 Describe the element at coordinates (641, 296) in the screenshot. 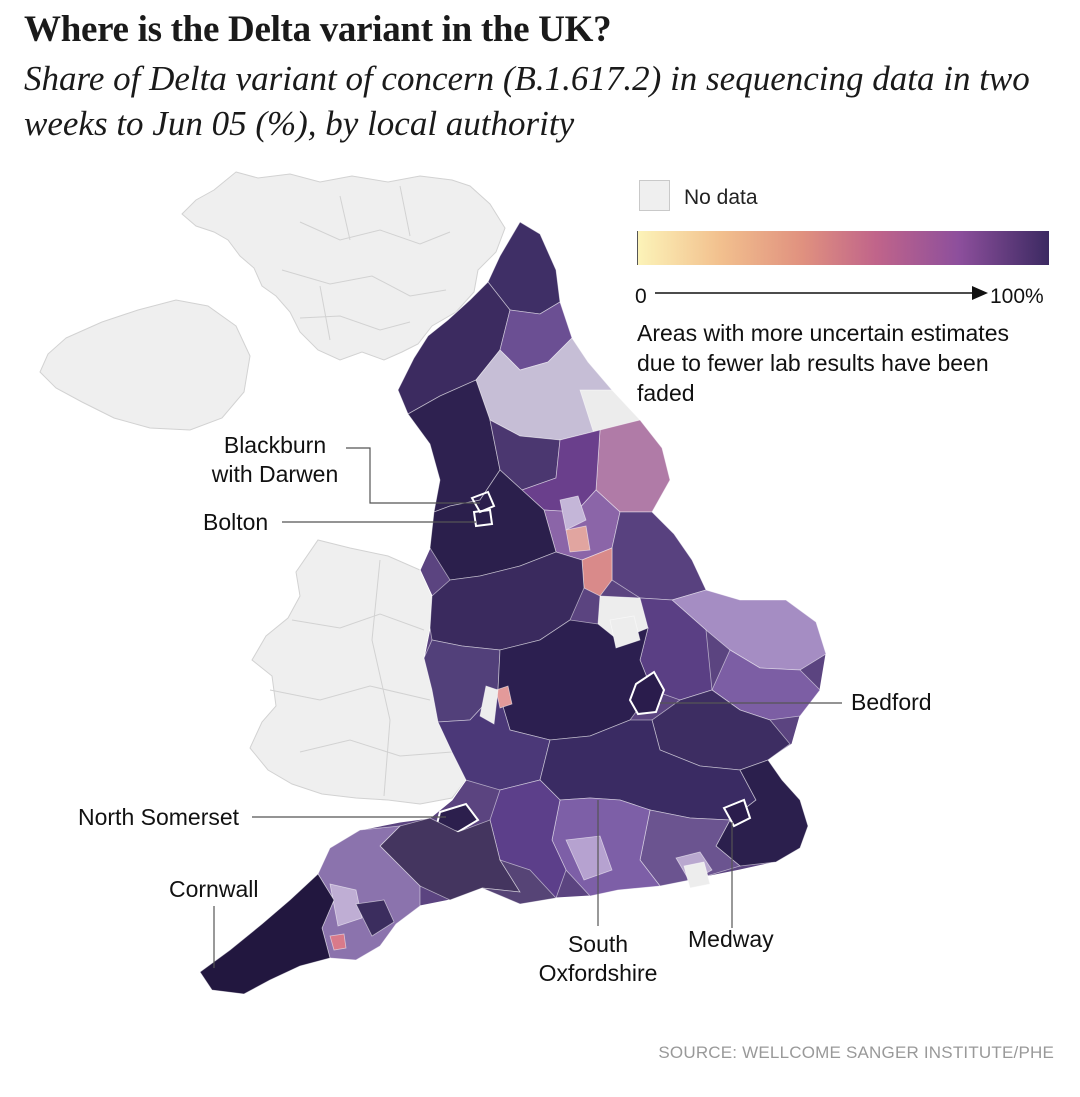

I see `scale-min-label: 0` at that location.